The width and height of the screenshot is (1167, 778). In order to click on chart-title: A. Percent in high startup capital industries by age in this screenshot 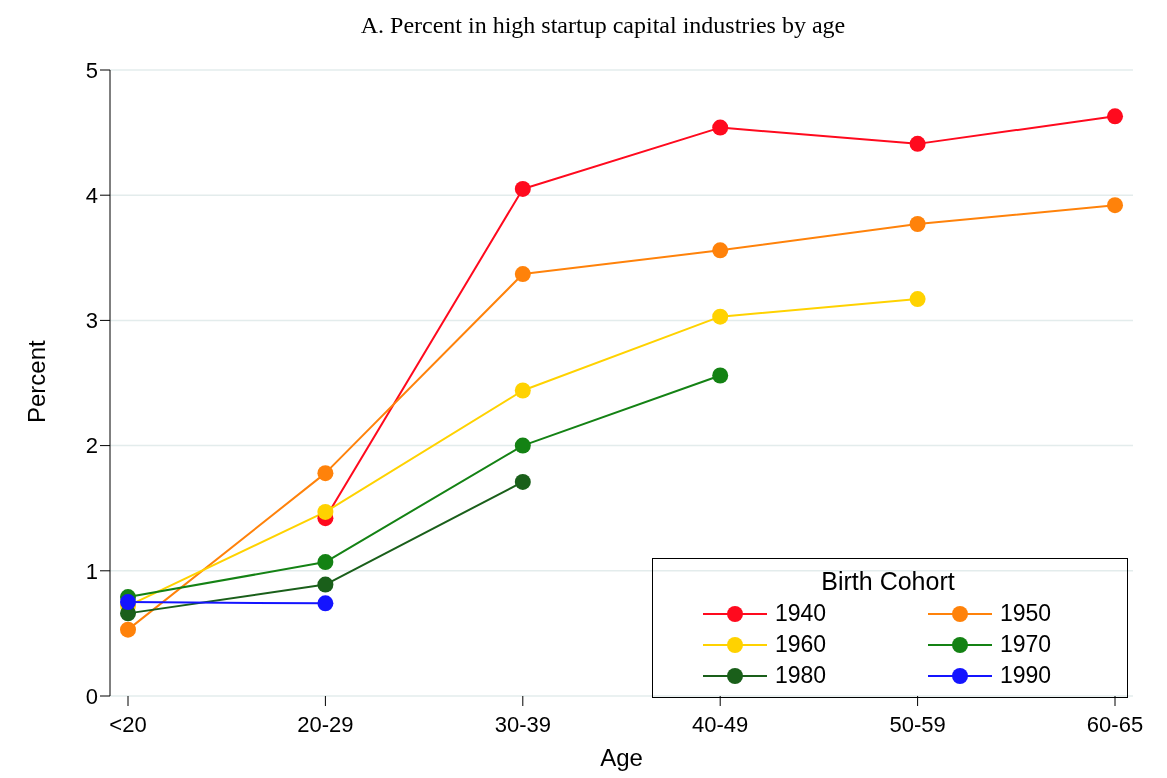, I will do `click(603, 25)`.